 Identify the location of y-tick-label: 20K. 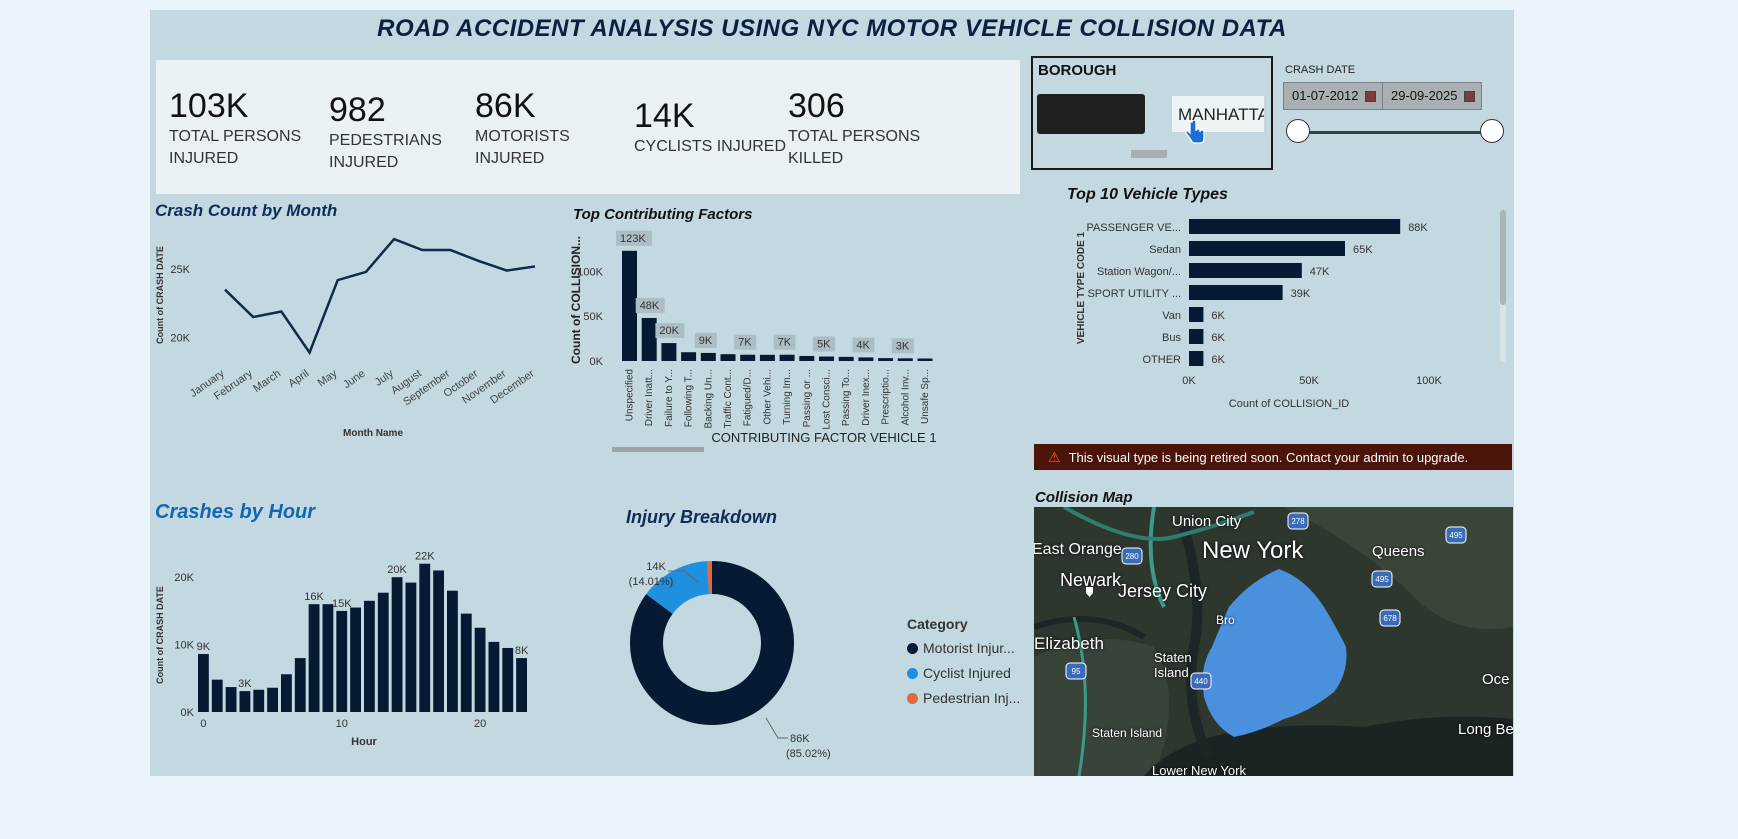
(184, 578).